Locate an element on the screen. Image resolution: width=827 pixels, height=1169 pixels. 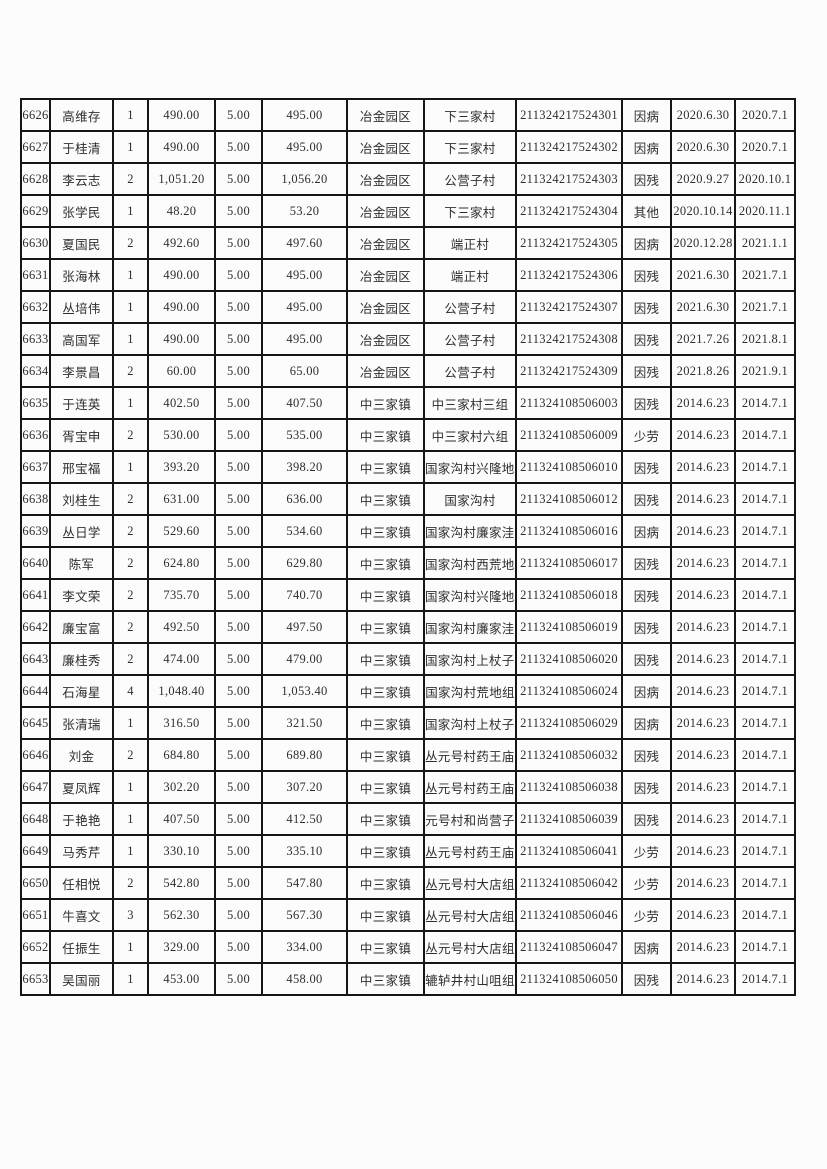
cell-record-code: 211324217524307 is located at coordinates (569, 307).